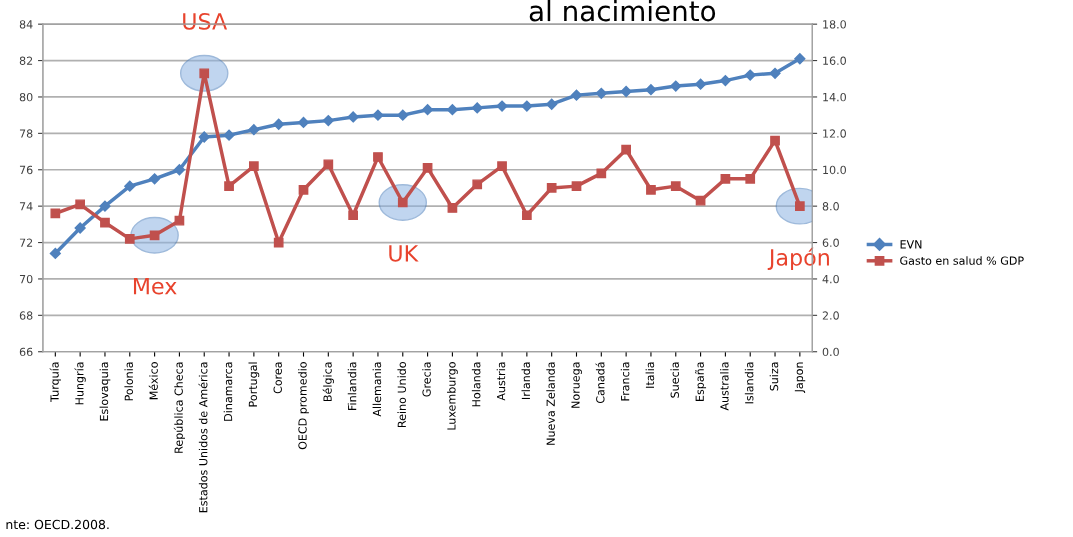 The width and height of the screenshot is (1073, 537). Describe the element at coordinates (277, 378) in the screenshot. I see `x-tick-label: Corea` at that location.